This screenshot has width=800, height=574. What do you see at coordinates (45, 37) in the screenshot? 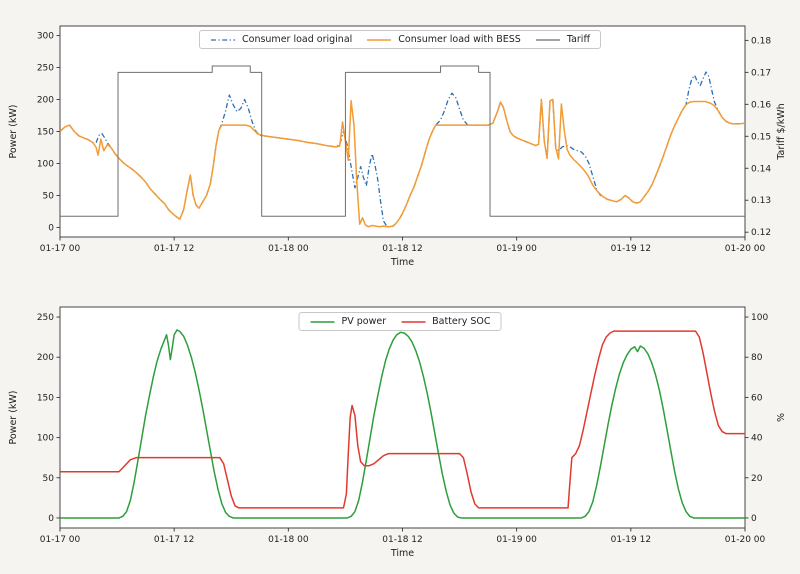
I see `y-tick-label-left: 300` at bounding box center [45, 37].